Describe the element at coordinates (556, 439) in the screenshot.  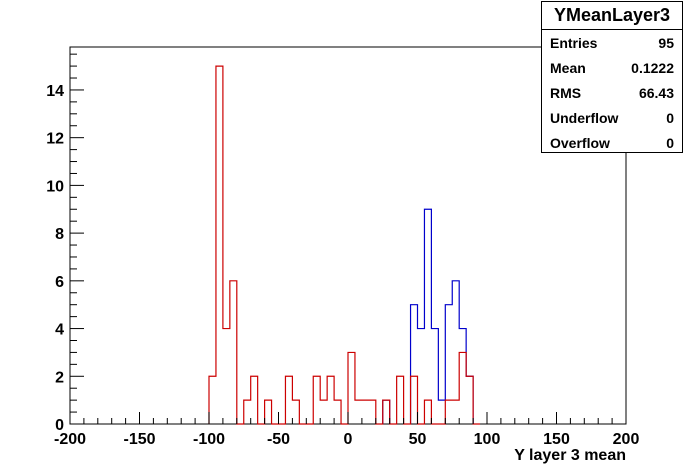
I see `x-tick-label: 150` at that location.